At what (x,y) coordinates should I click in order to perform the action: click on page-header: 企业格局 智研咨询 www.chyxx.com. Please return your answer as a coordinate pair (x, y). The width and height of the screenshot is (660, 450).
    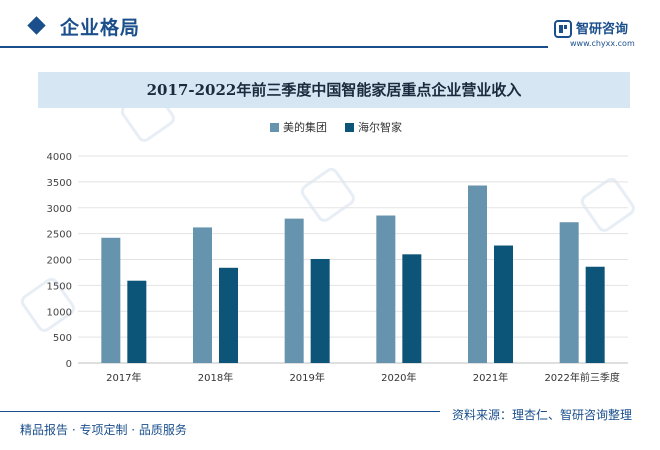
    Looking at the image, I should click on (330, 31).